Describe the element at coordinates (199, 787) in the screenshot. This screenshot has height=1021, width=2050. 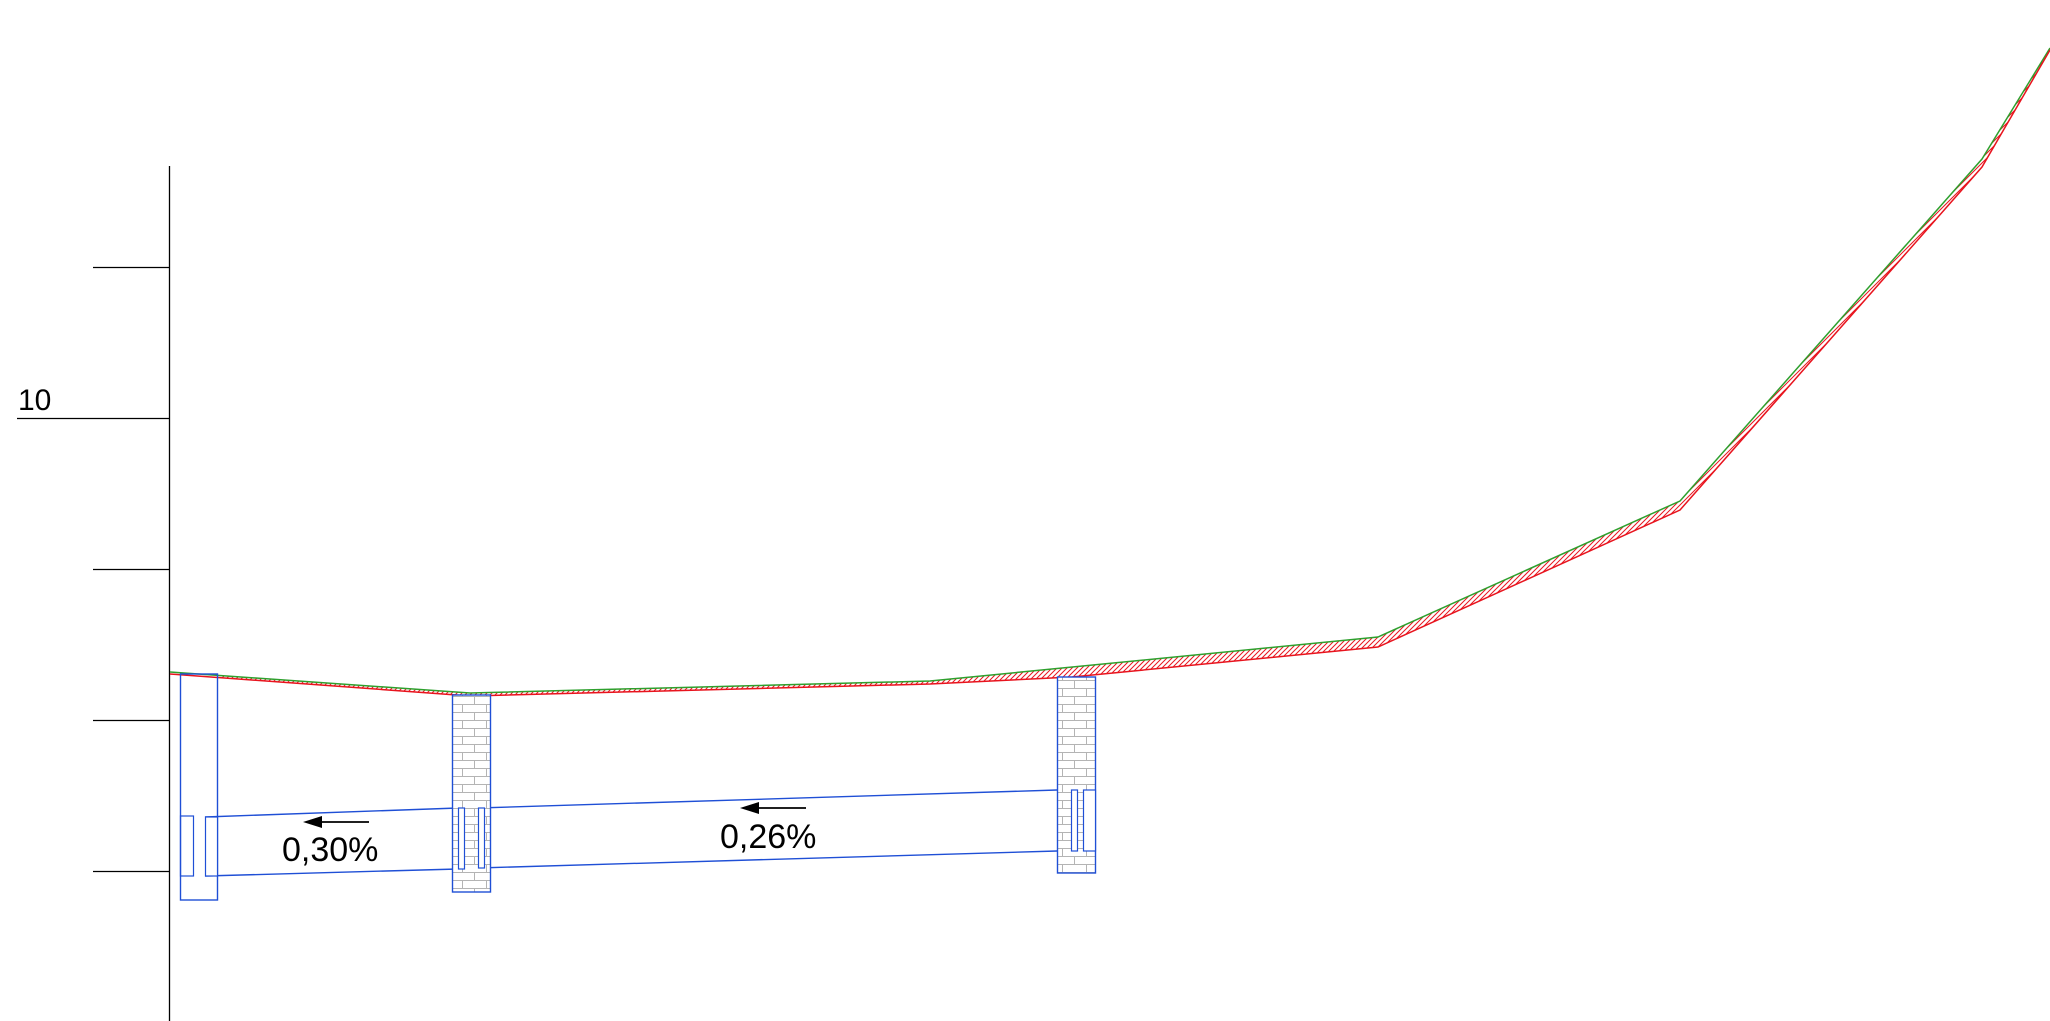
I see `manhole-body` at that location.